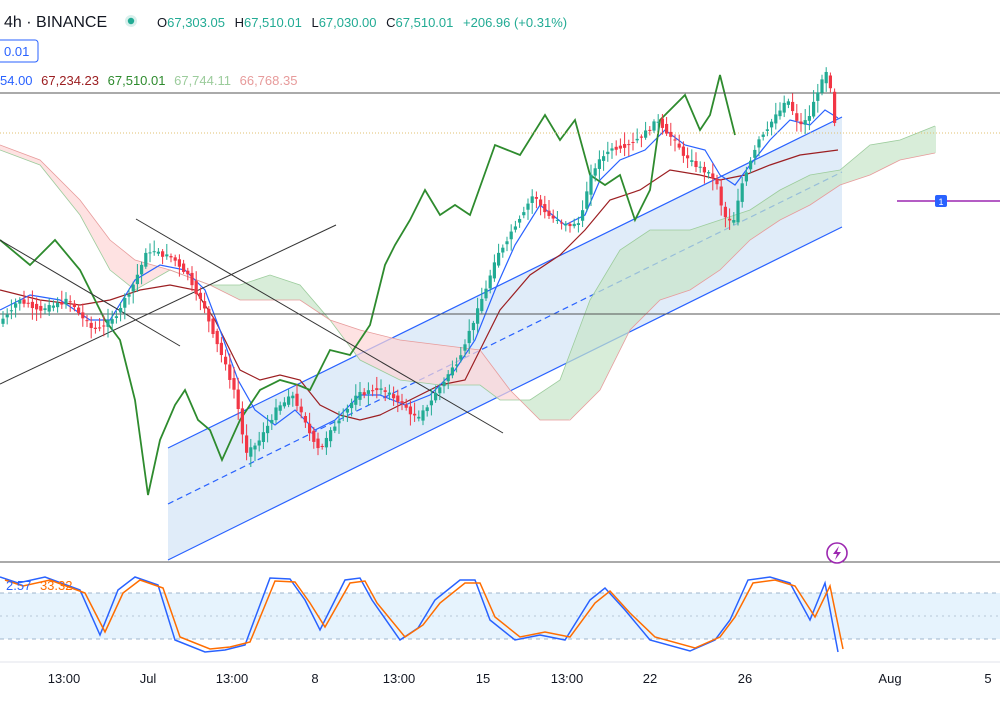 Image resolution: width=1000 pixels, height=705 pixels. I want to click on close-value: 67,510.01, so click(425, 22).